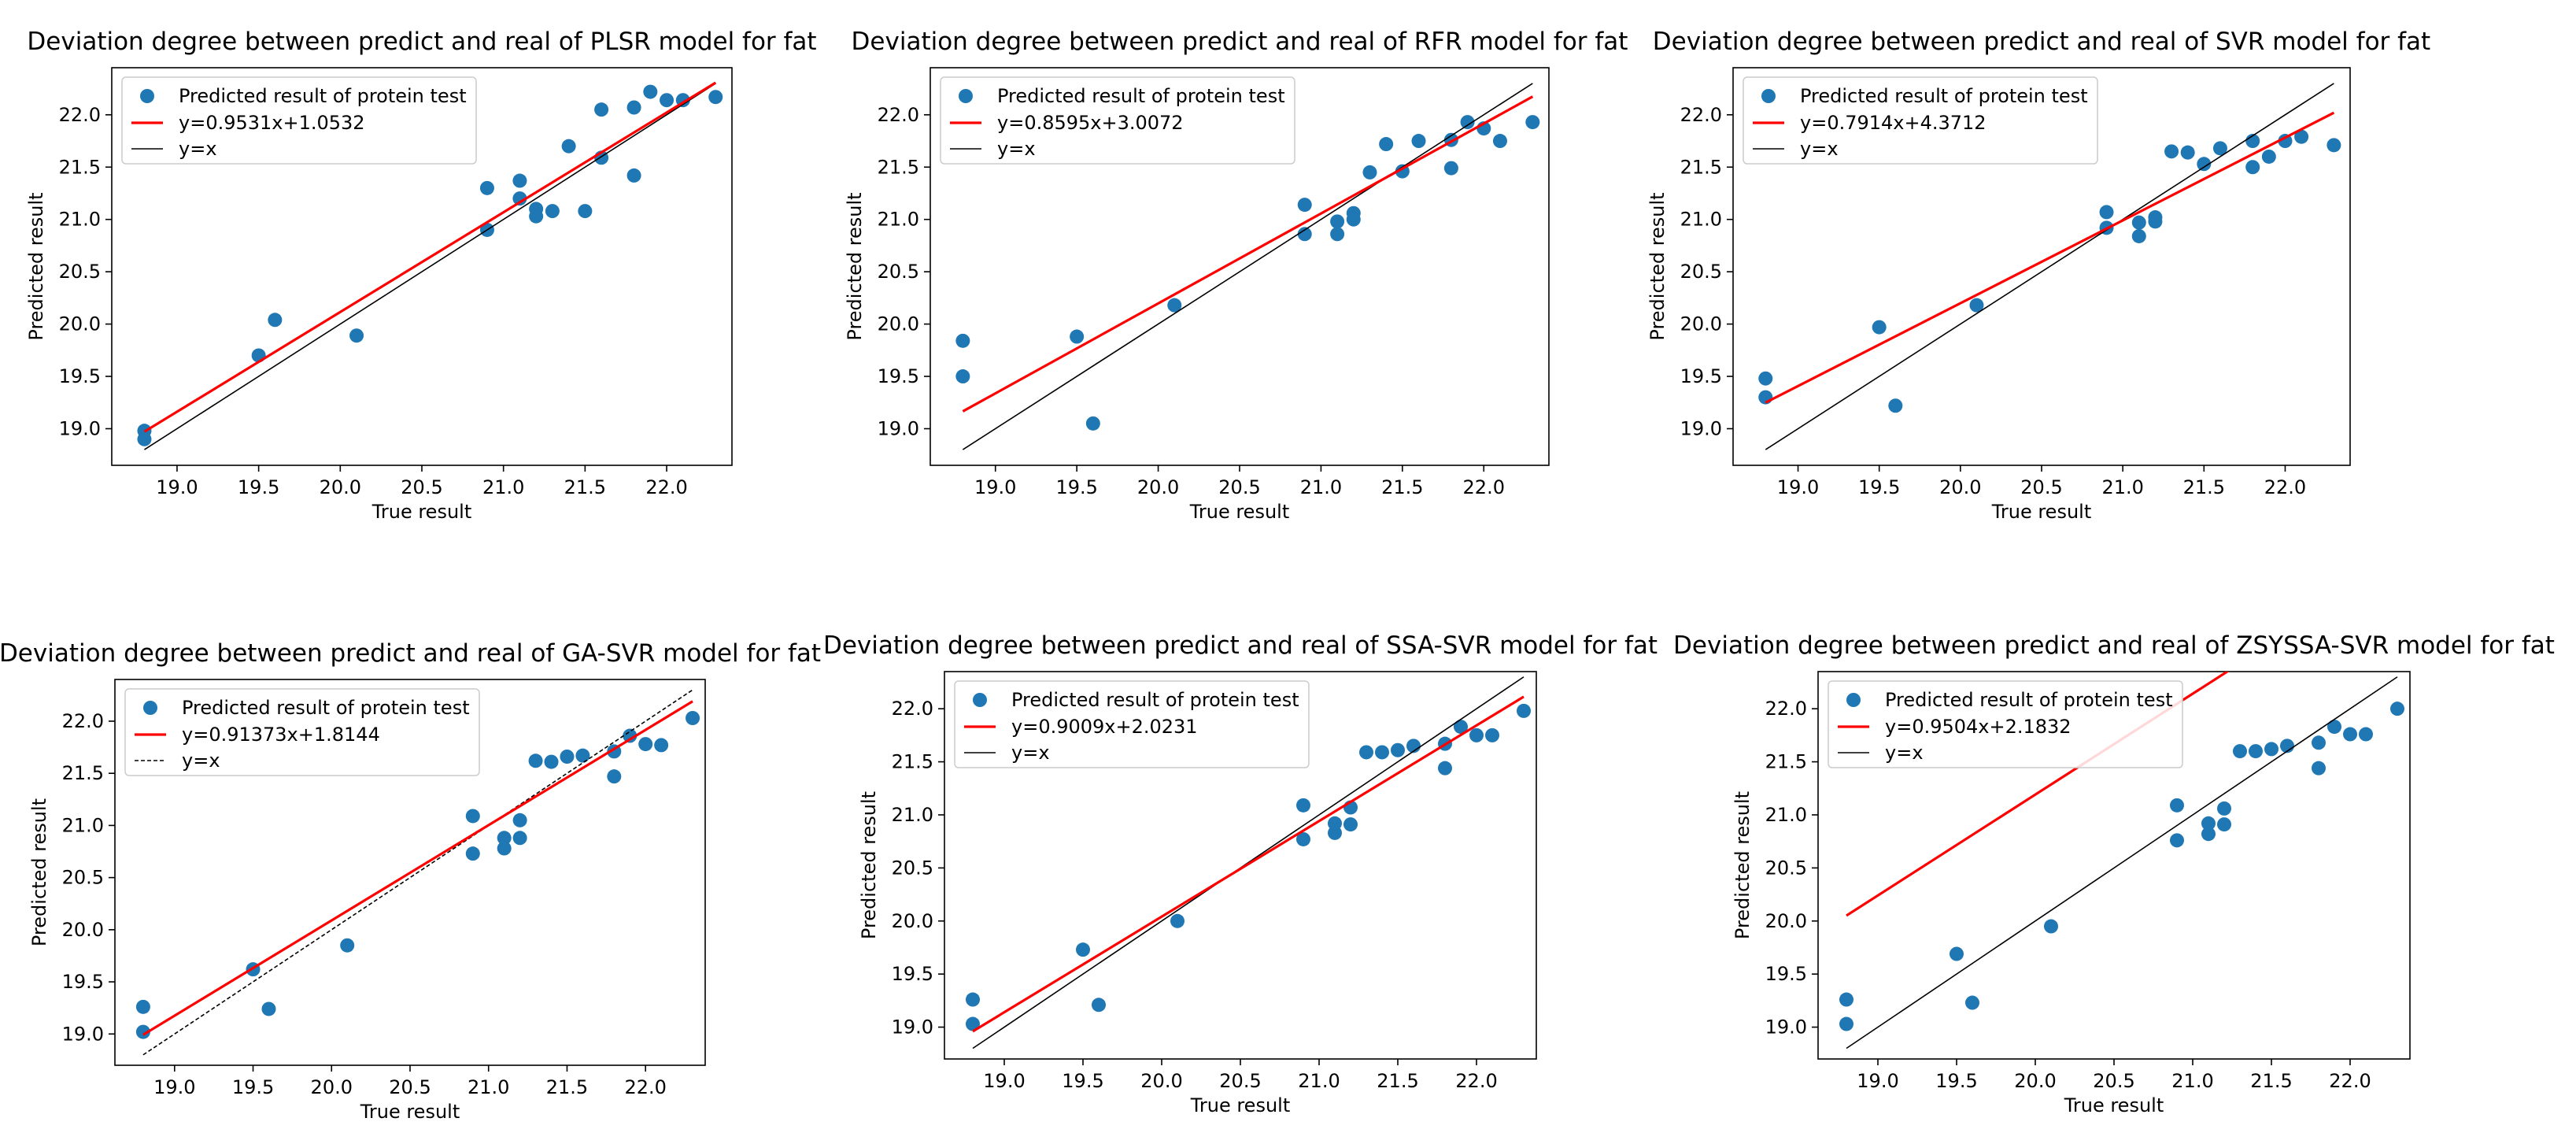 The image size is (2576, 1144). What do you see at coordinates (1956, 1081) in the screenshot?
I see `x-tick-label: 19.5` at bounding box center [1956, 1081].